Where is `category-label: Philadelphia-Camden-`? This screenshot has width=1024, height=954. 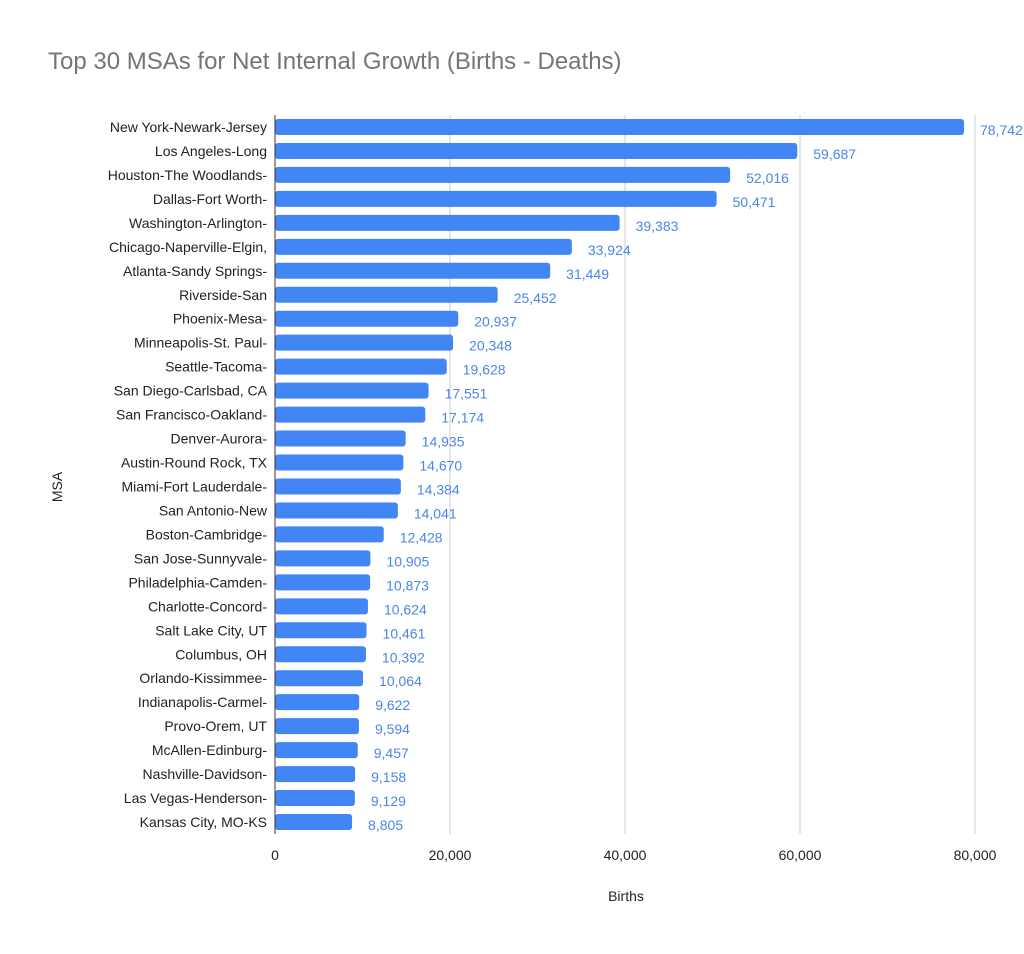 category-label: Philadelphia-Camden- is located at coordinates (197, 582).